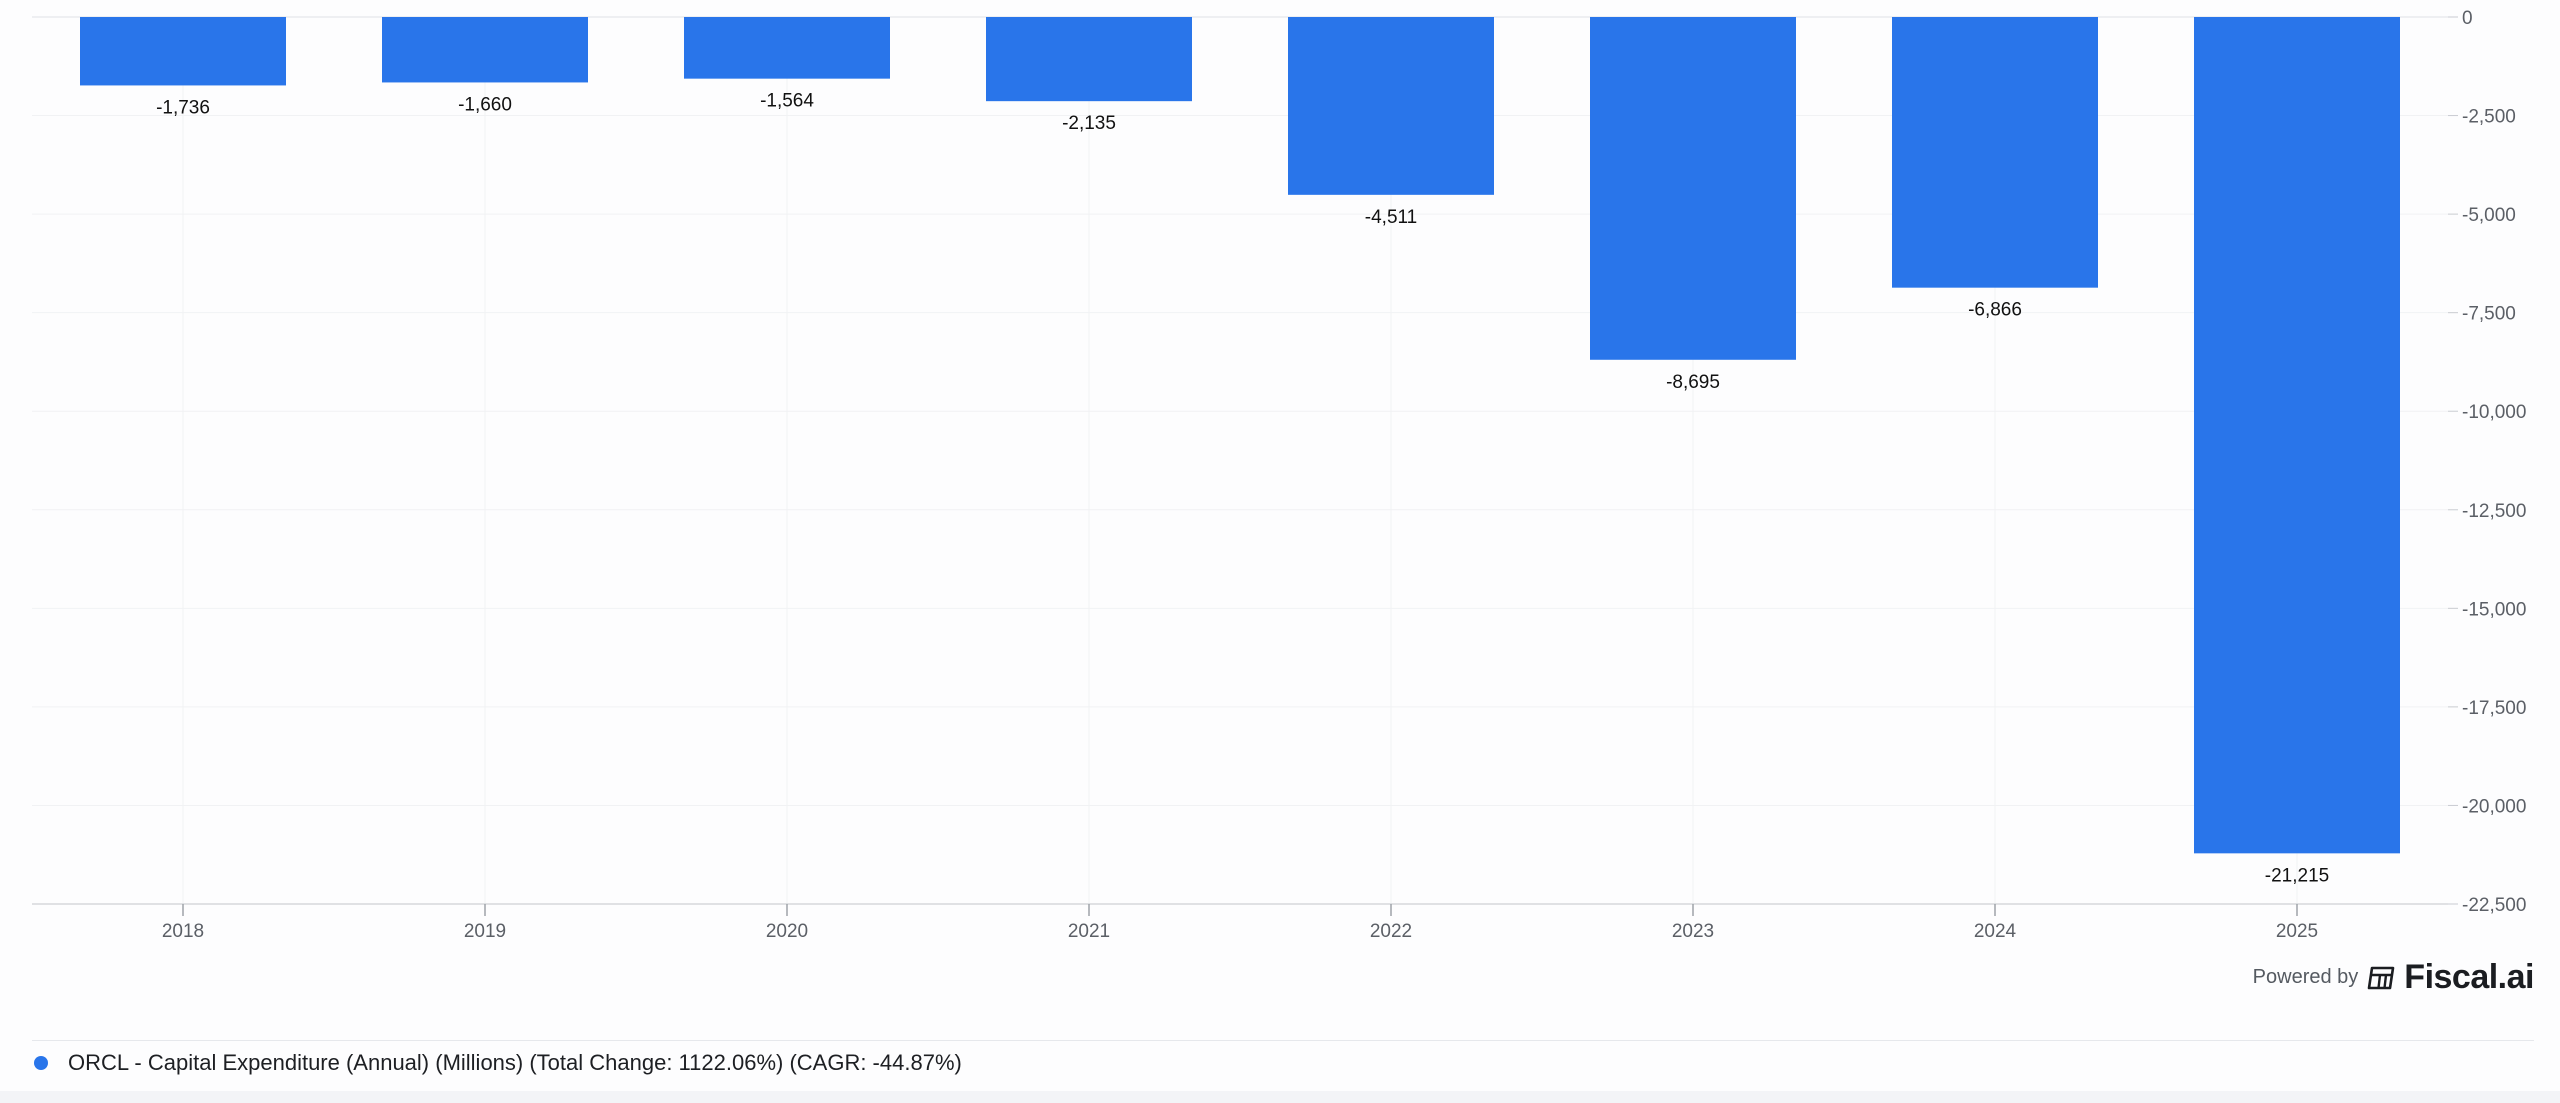 This screenshot has height=1103, width=2560. I want to click on y-tick-label: -20,000, so click(2494, 806).